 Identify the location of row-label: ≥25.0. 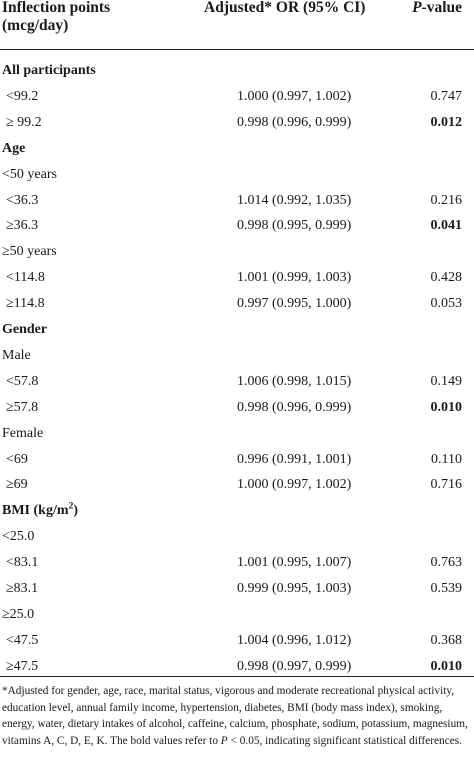
(18, 615).